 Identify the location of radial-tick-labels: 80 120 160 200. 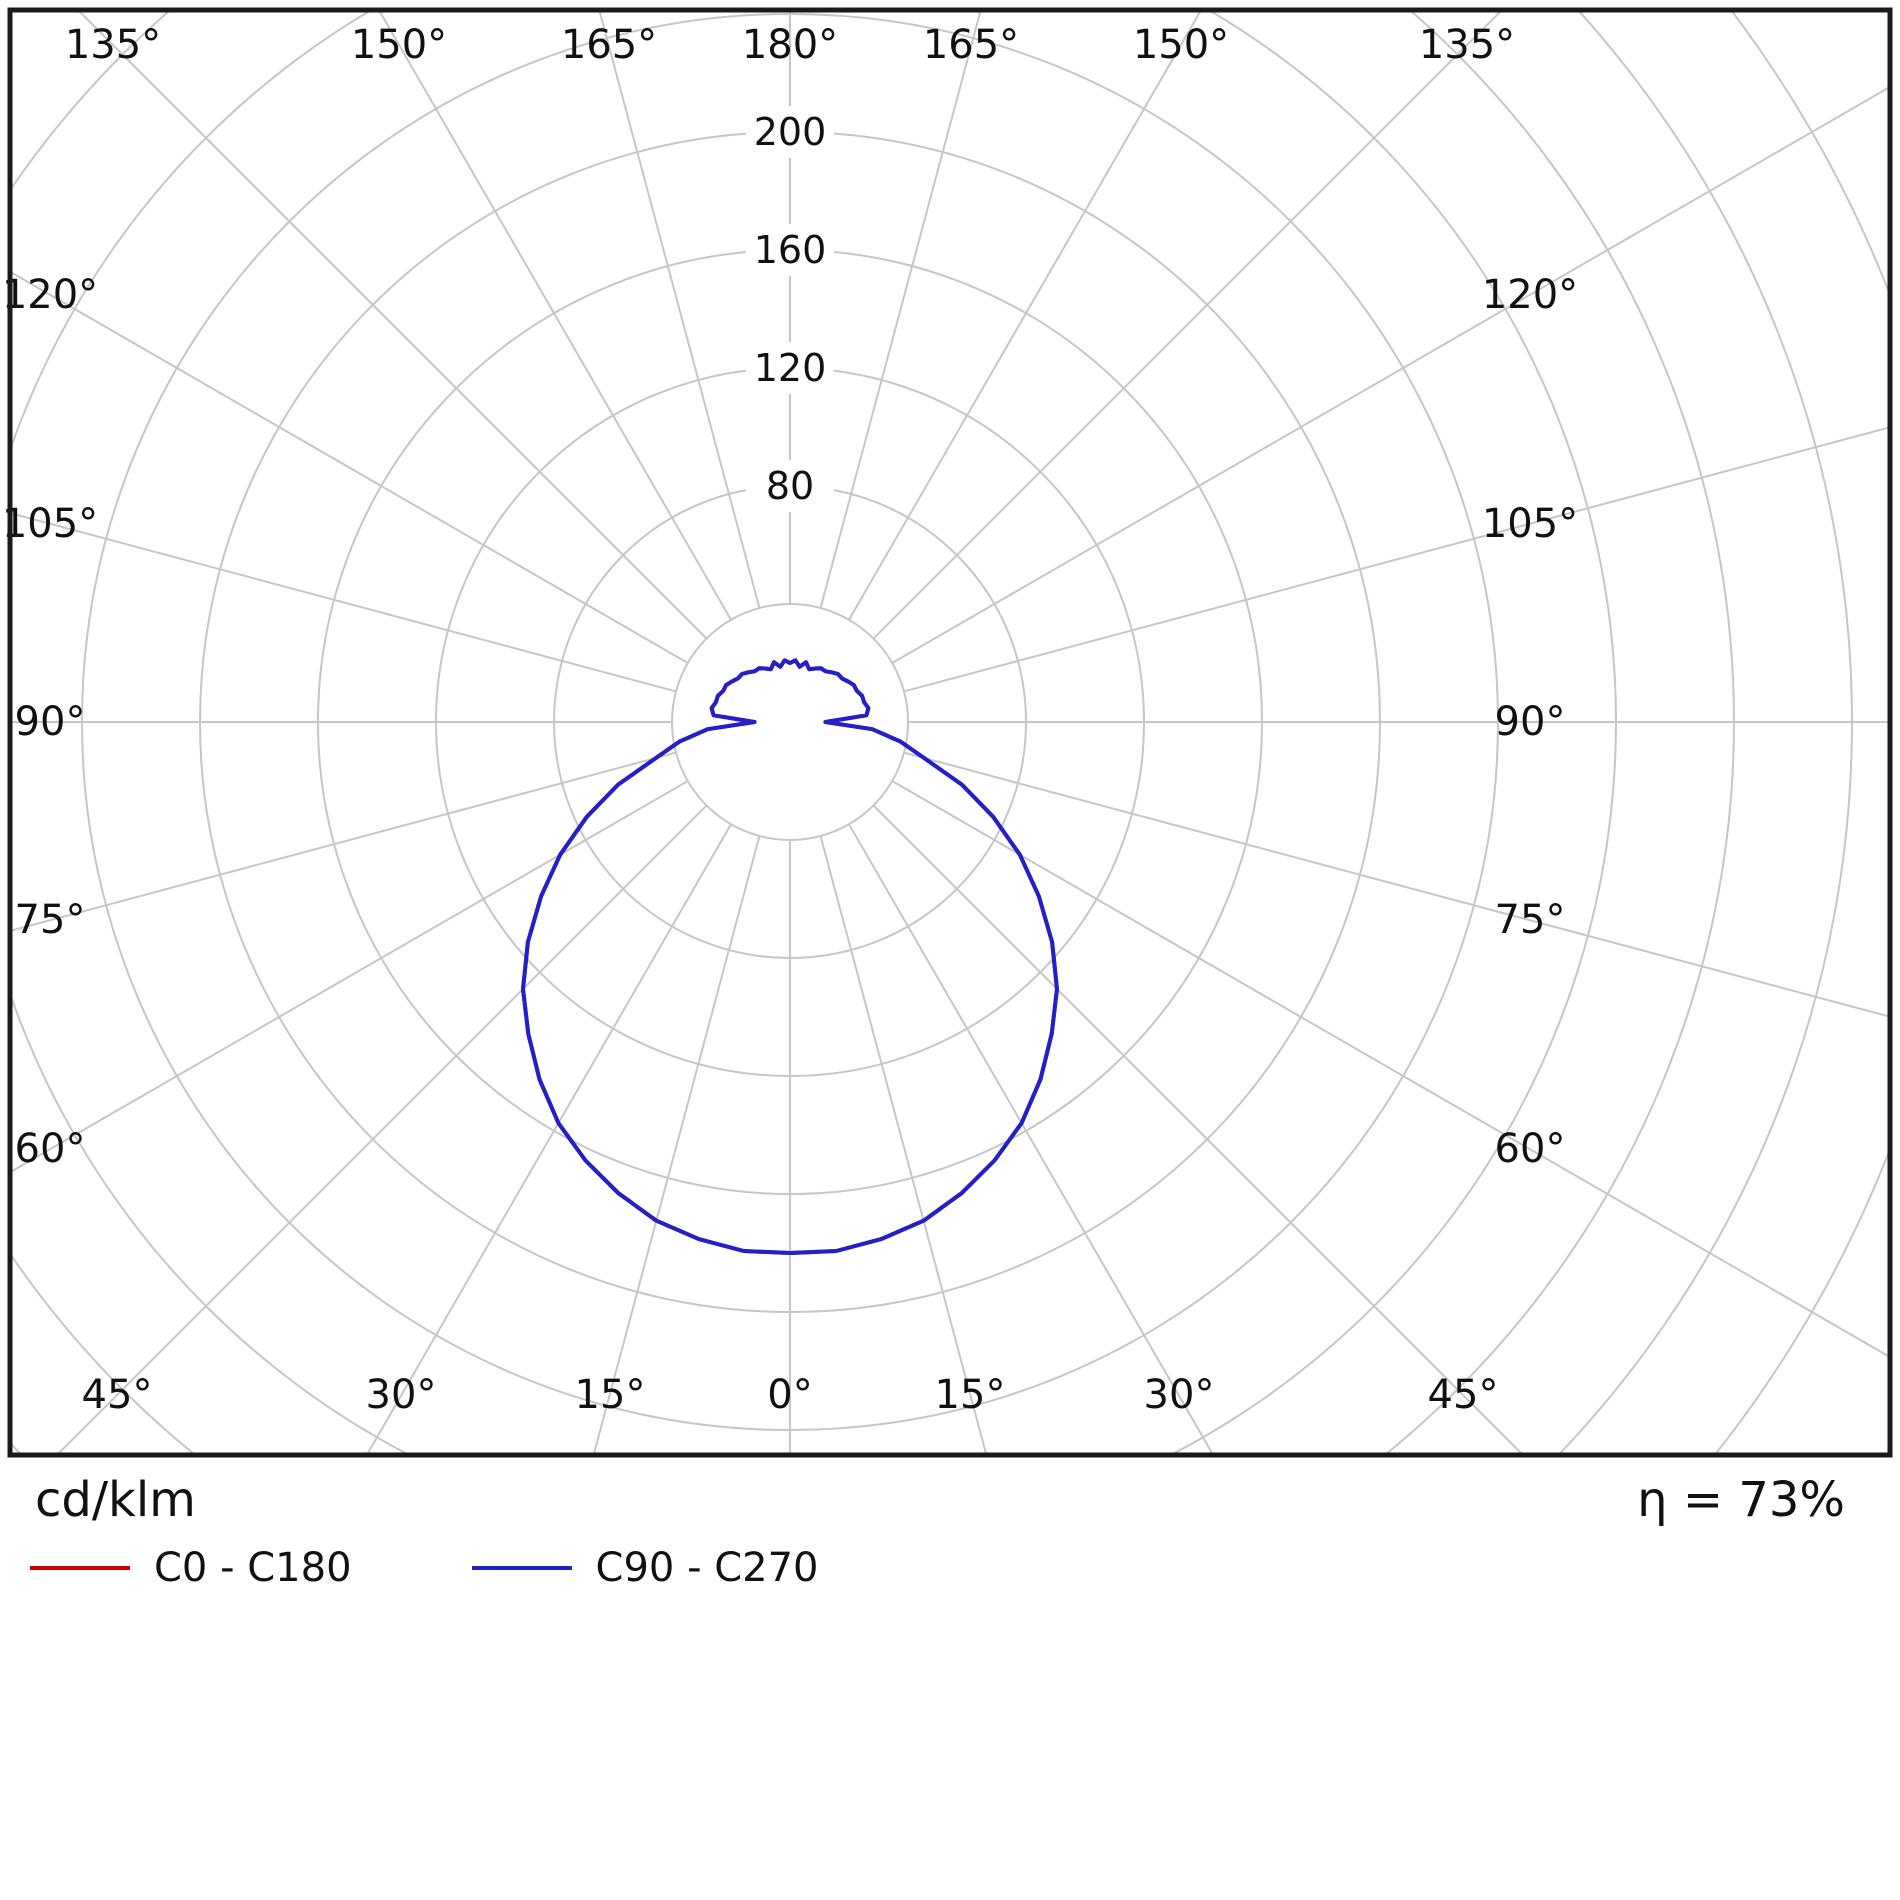
(790, 309).